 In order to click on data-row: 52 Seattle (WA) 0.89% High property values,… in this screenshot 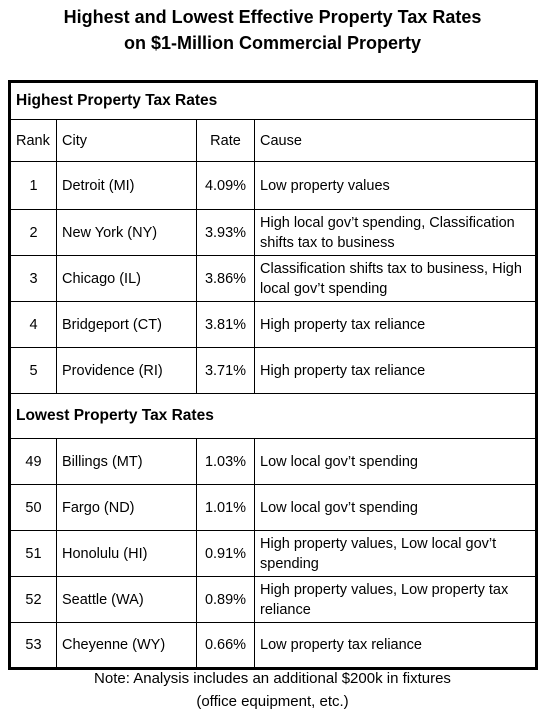, I will do `click(273, 599)`.